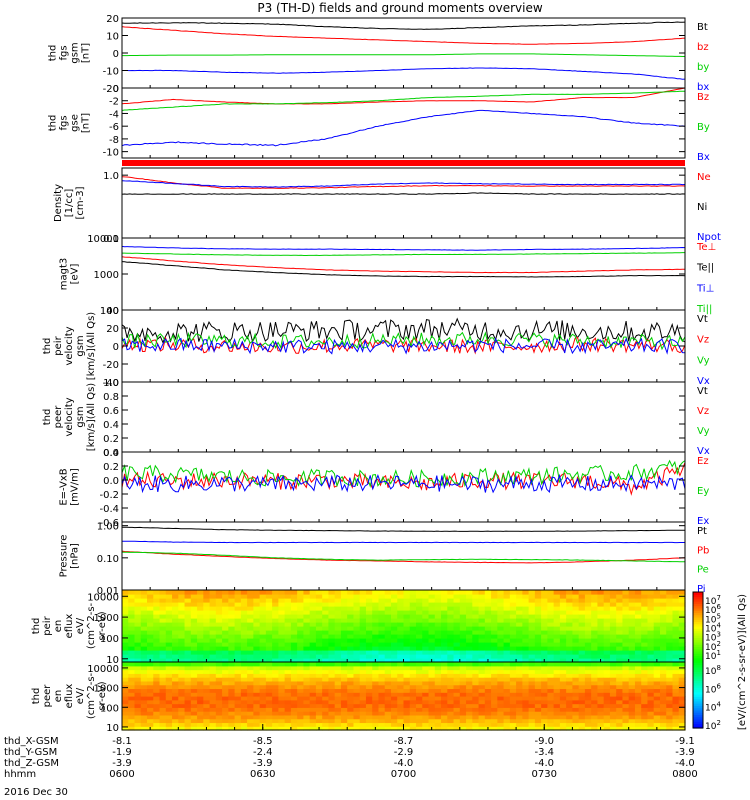  What do you see at coordinates (111, 439) in the screenshot?
I see `y-tick-label: 0.2` at bounding box center [111, 439].